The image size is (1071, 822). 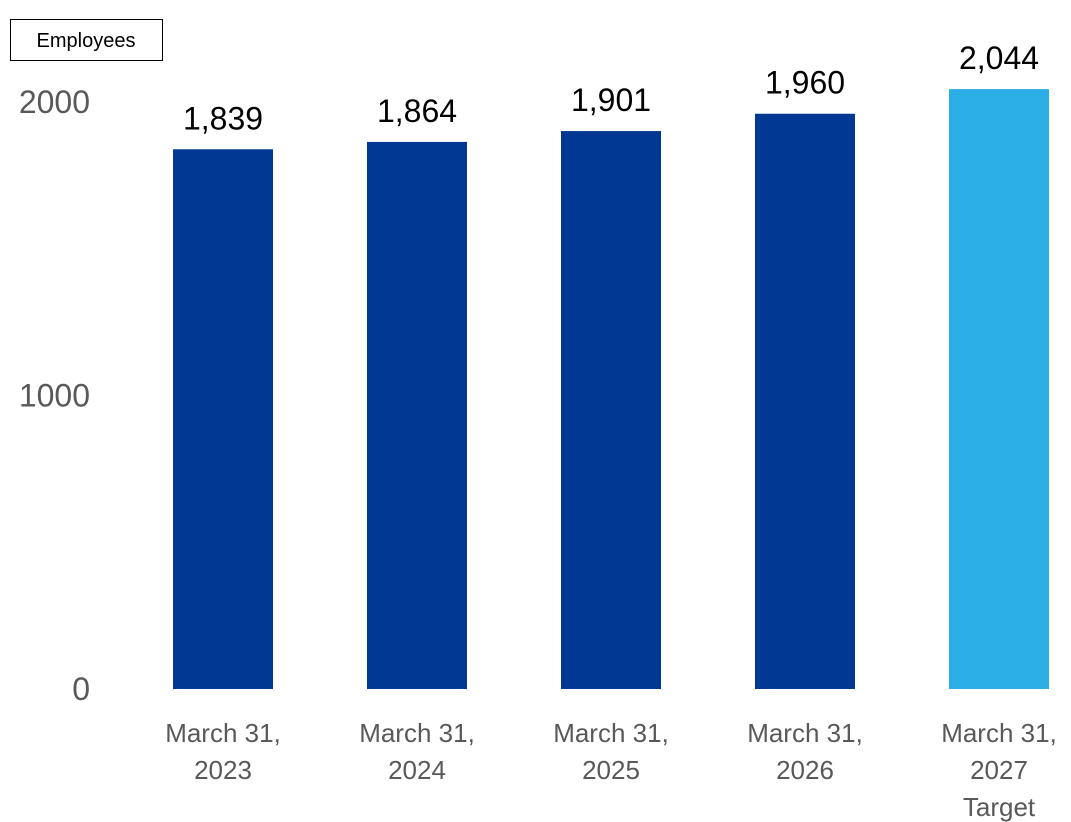 I want to click on x-tick-label: March 31, 2027 Target, so click(x=999, y=770).